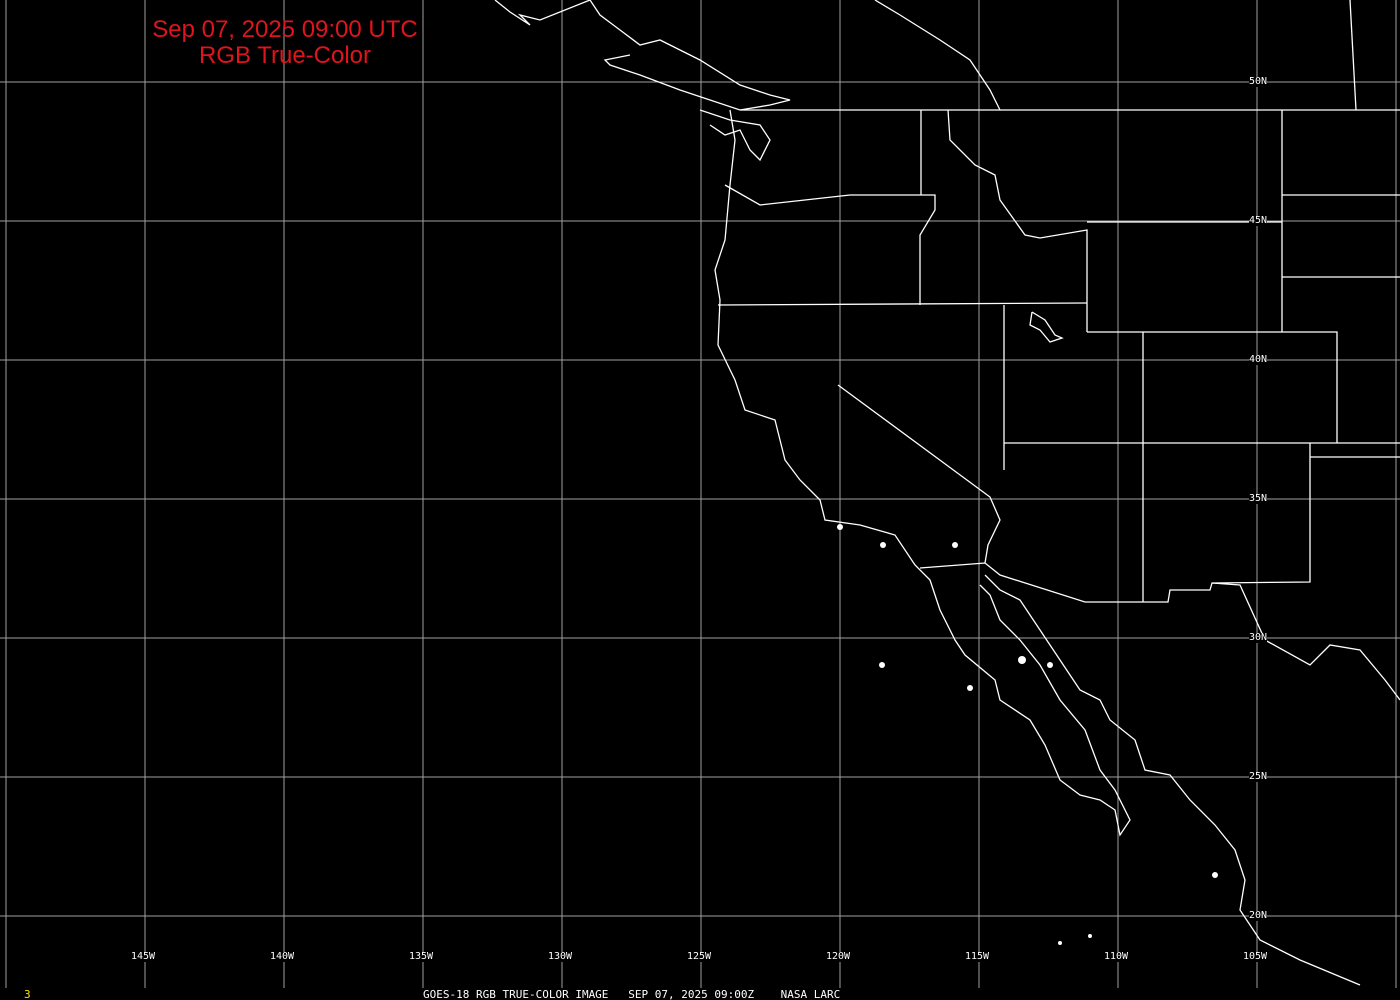 The image size is (1400, 1000). Describe the element at coordinates (735, 135) in the screenshot. I see `puget-sound-coast` at that location.